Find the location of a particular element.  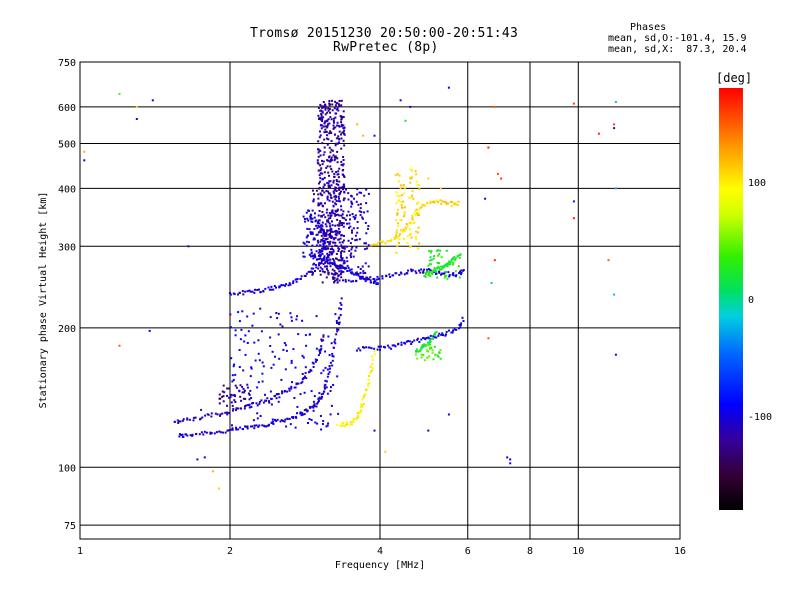

y-tick-label: 100 is located at coordinates (67, 468).